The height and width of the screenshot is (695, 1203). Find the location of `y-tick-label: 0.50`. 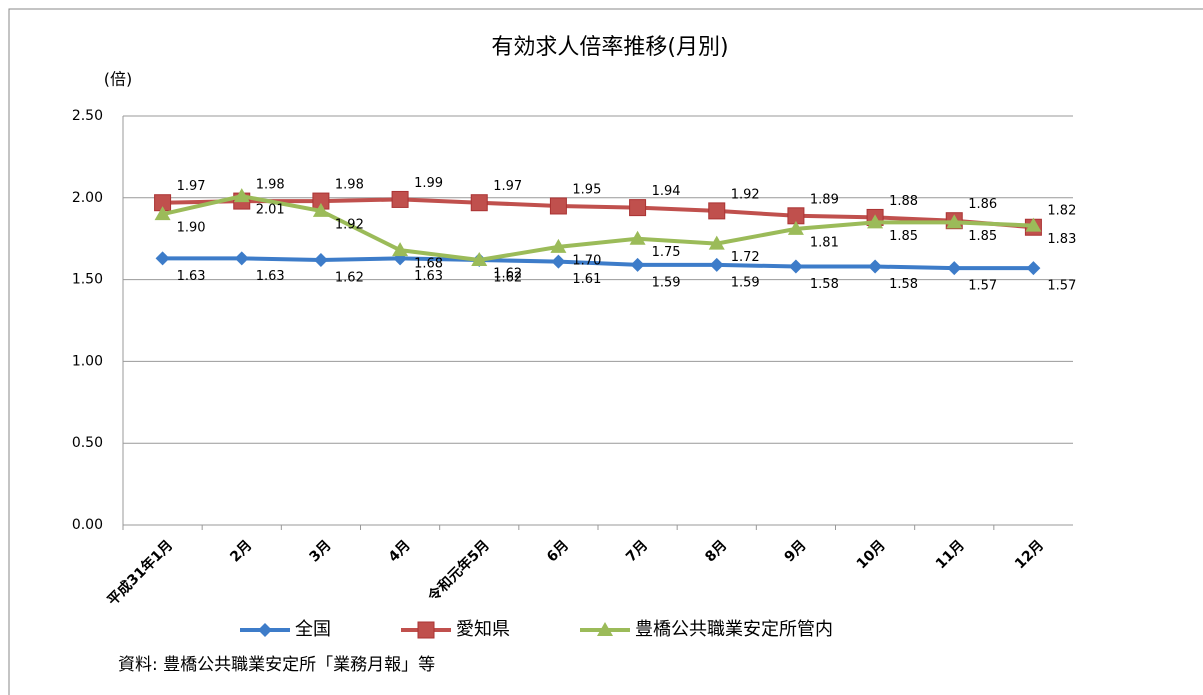

y-tick-label: 0.50 is located at coordinates (87, 443).